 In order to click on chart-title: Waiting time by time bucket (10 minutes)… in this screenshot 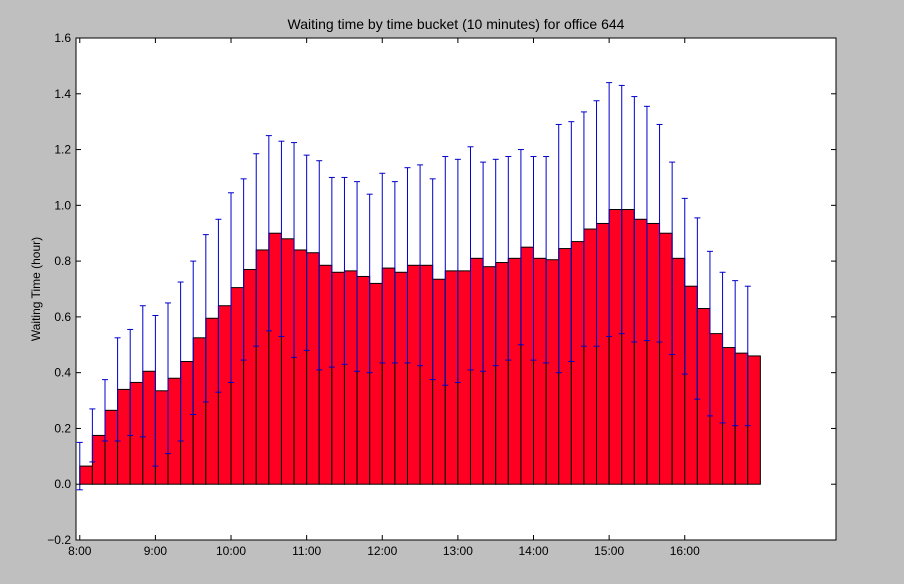, I will do `click(456, 24)`.